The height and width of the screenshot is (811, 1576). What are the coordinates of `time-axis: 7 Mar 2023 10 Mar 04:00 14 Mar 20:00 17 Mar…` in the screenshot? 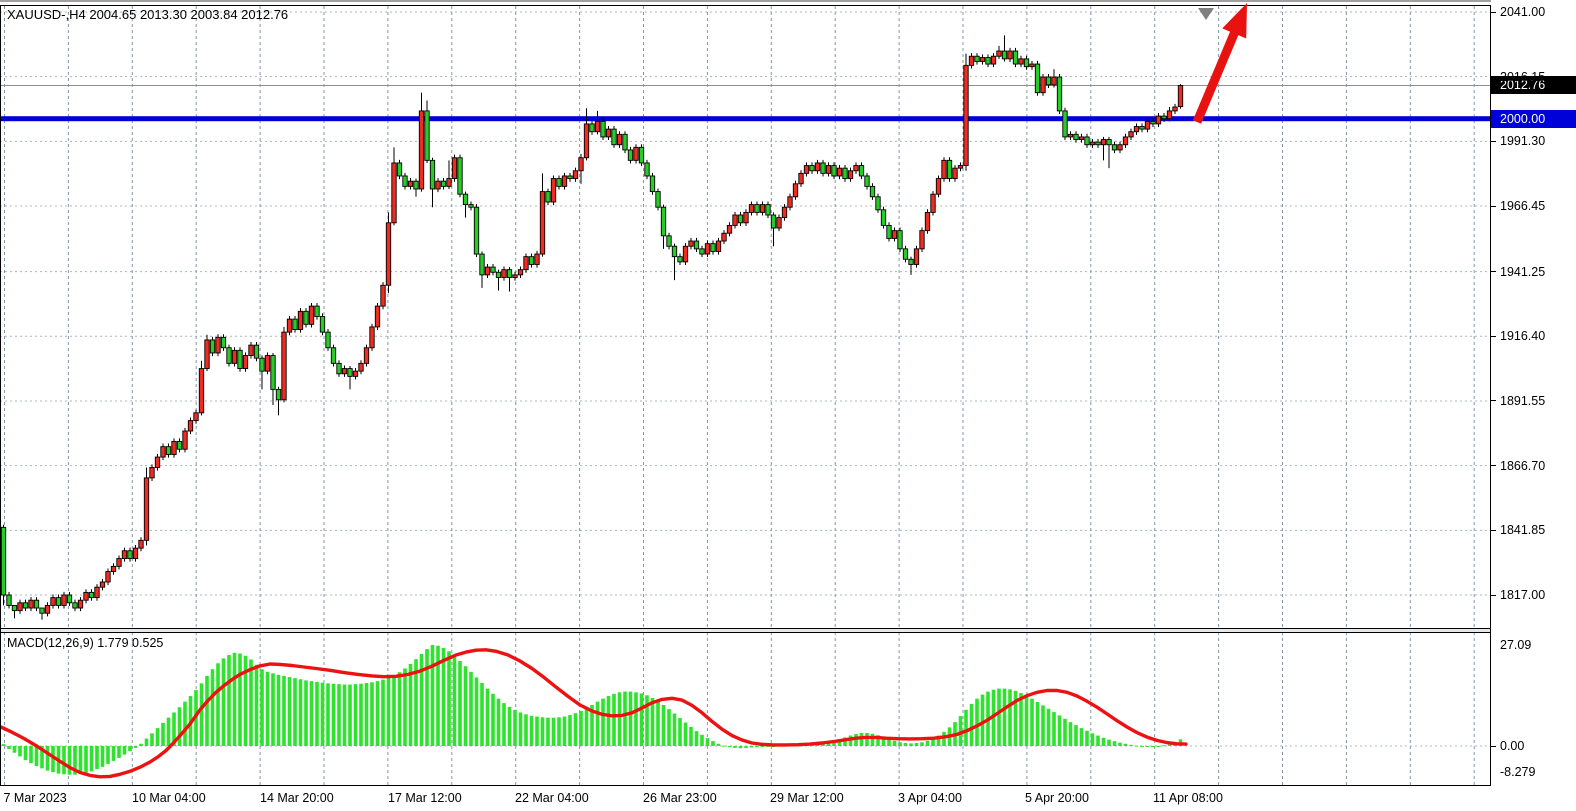 It's located at (745, 798).